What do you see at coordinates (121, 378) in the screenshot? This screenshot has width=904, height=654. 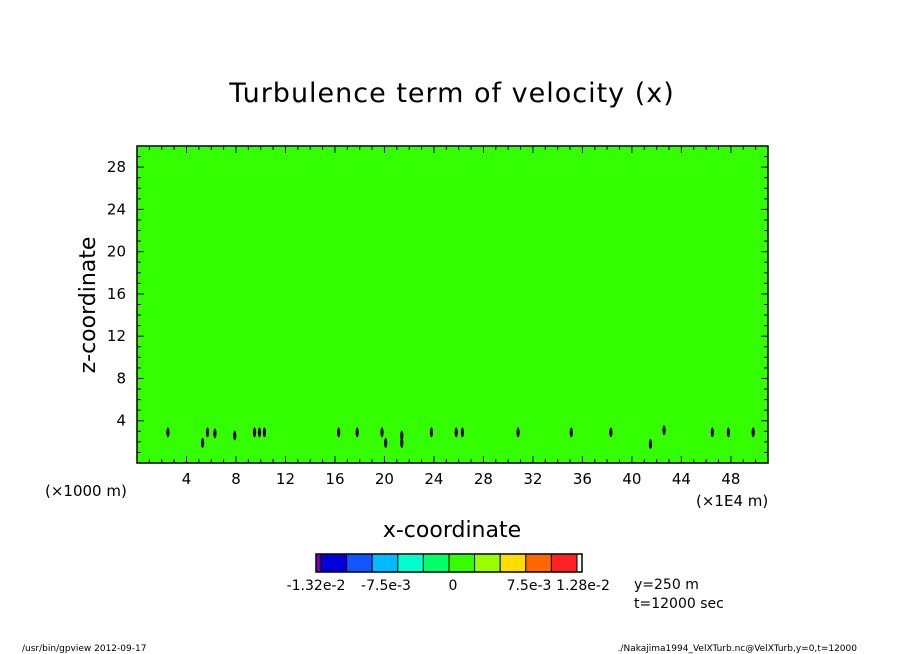 I see `y-tick-label: 8` at bounding box center [121, 378].